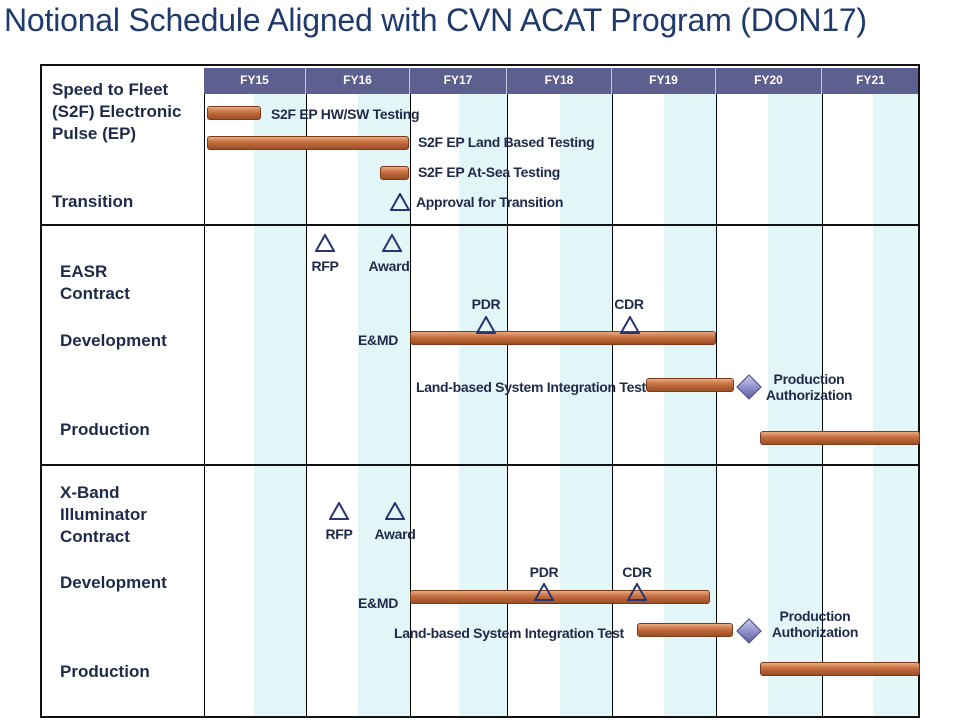  I want to click on fy-label: FY16, so click(357, 80).